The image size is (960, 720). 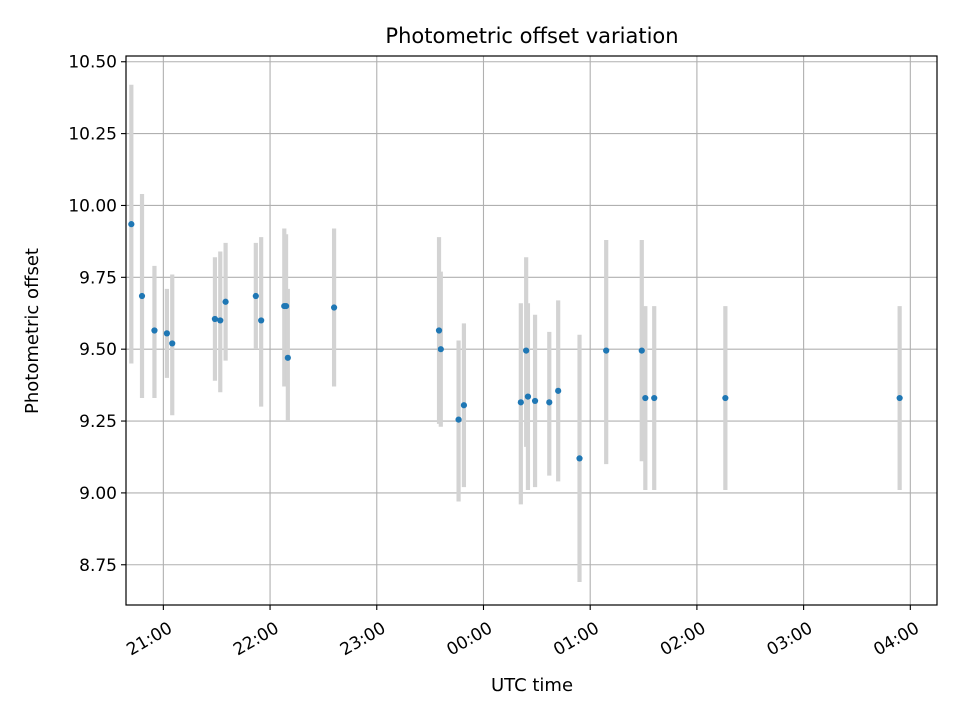 What do you see at coordinates (92, 63) in the screenshot?
I see `y-tick-label: 10.50` at bounding box center [92, 63].